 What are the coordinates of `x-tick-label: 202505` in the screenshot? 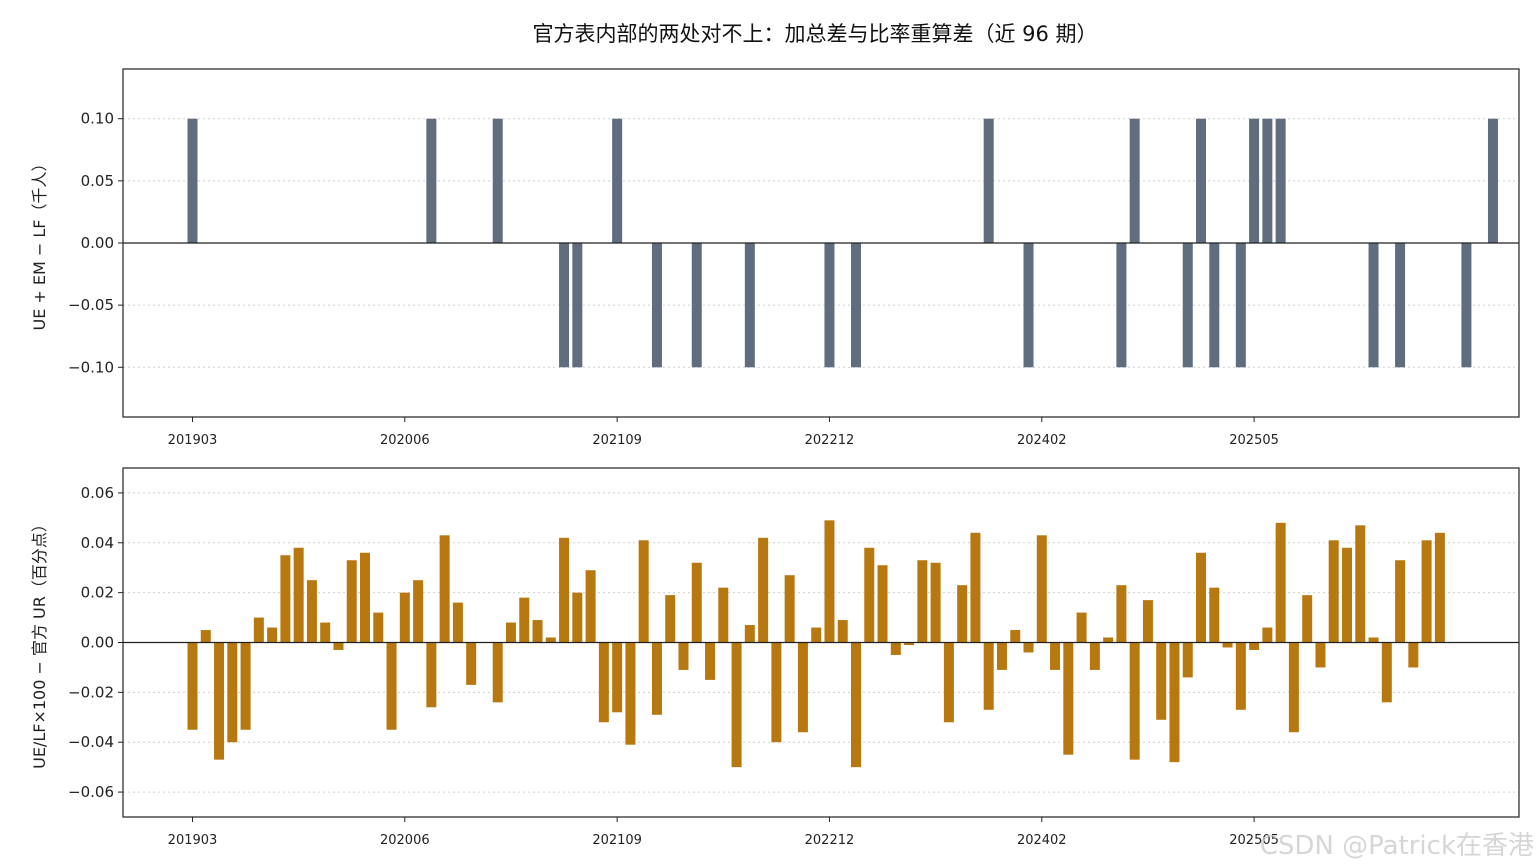 It's located at (1254, 440).